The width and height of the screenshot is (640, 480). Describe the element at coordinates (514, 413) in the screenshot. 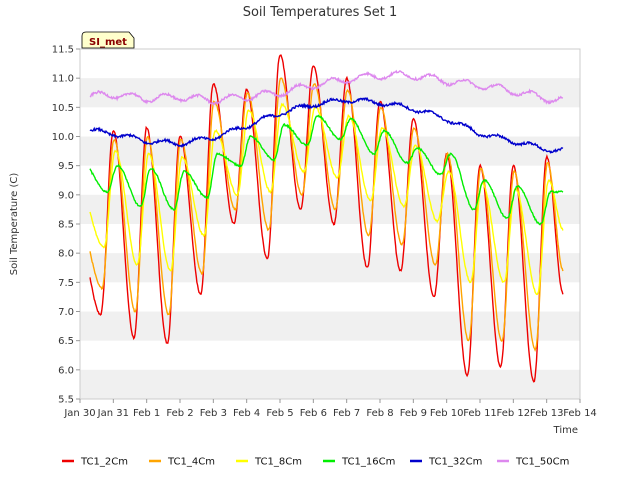

I see `x-tick-label: Feb 12` at that location.